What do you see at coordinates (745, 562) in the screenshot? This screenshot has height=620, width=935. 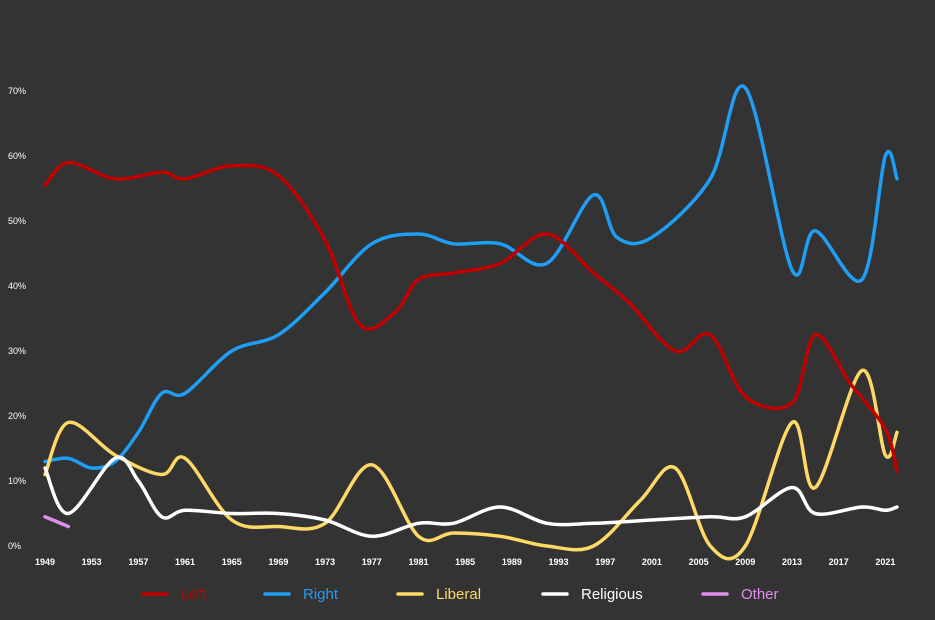 I see `x-tick-label: 2009` at bounding box center [745, 562].